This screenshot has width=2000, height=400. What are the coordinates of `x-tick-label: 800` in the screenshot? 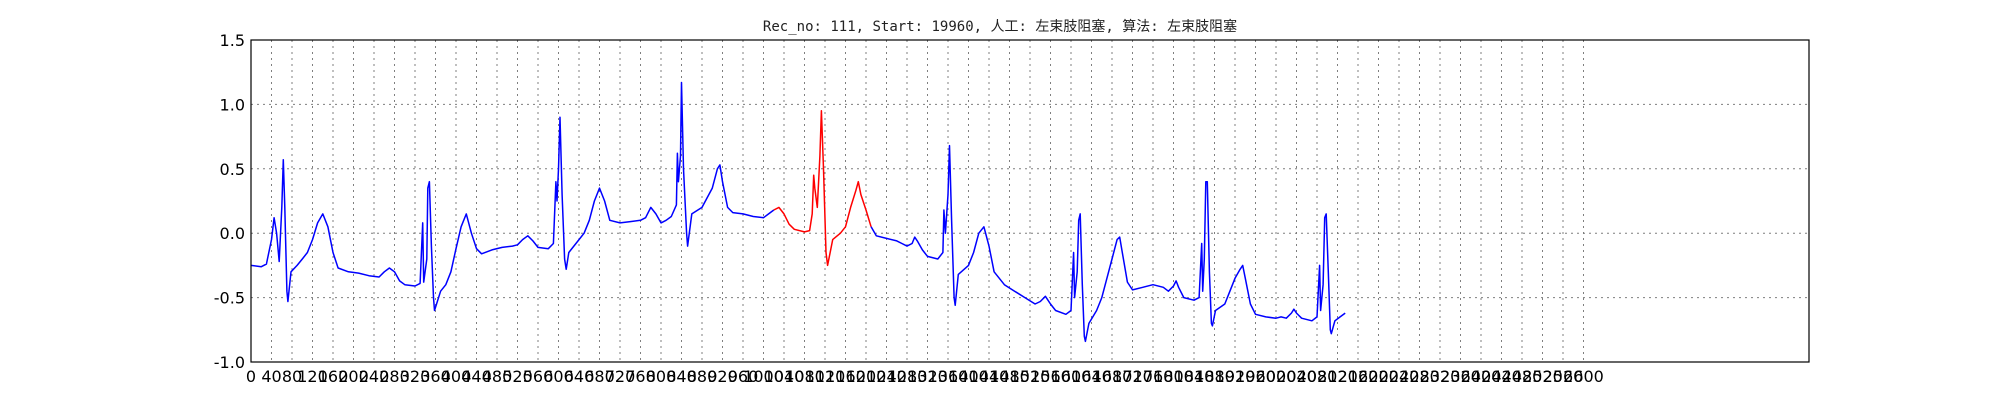 It's located at (661, 376).